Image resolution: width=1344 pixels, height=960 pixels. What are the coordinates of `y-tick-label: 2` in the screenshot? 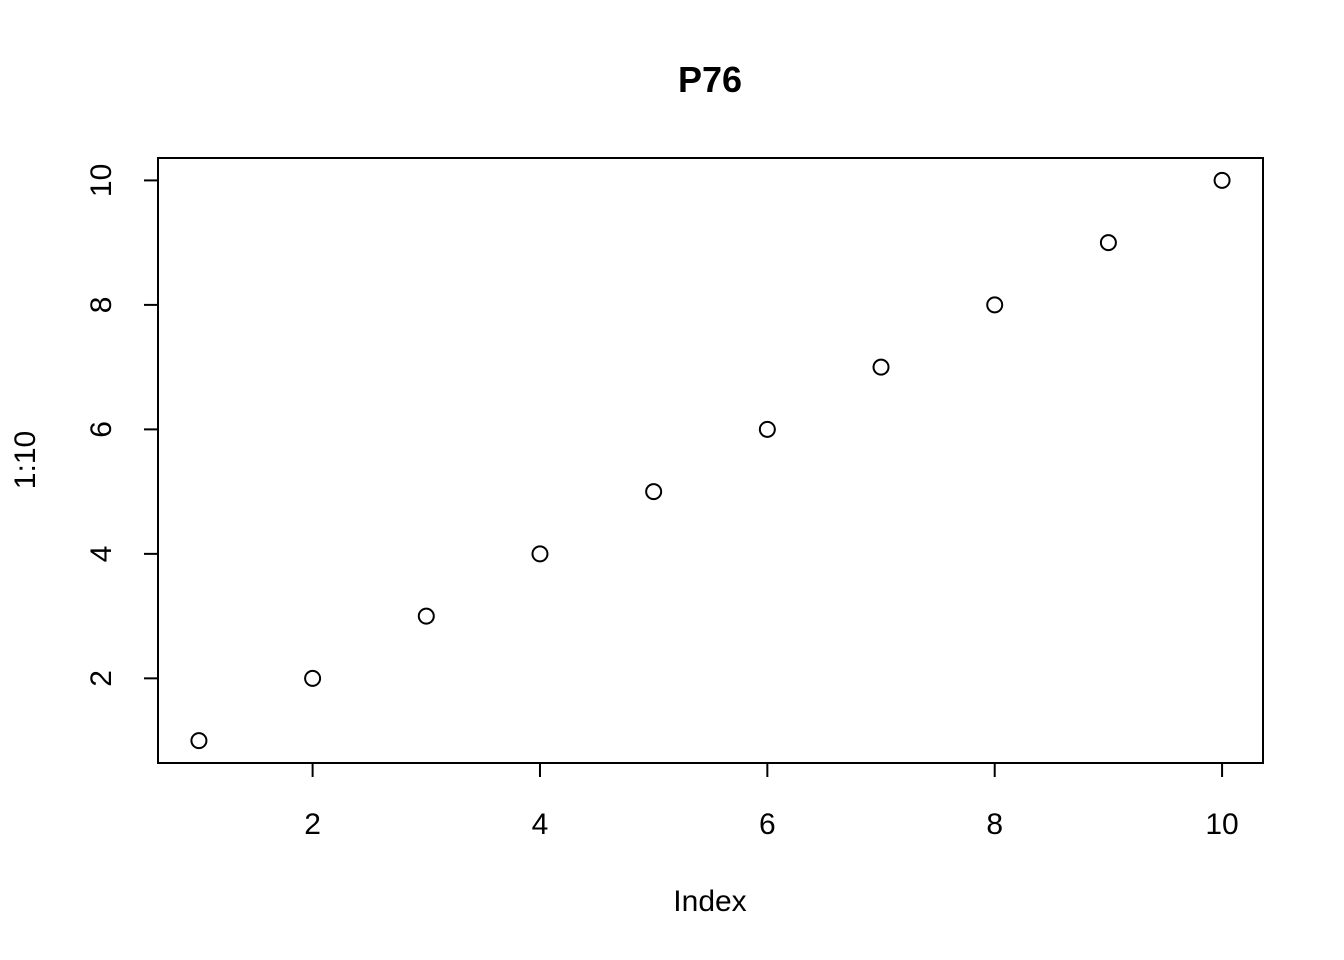 It's located at (101, 678).